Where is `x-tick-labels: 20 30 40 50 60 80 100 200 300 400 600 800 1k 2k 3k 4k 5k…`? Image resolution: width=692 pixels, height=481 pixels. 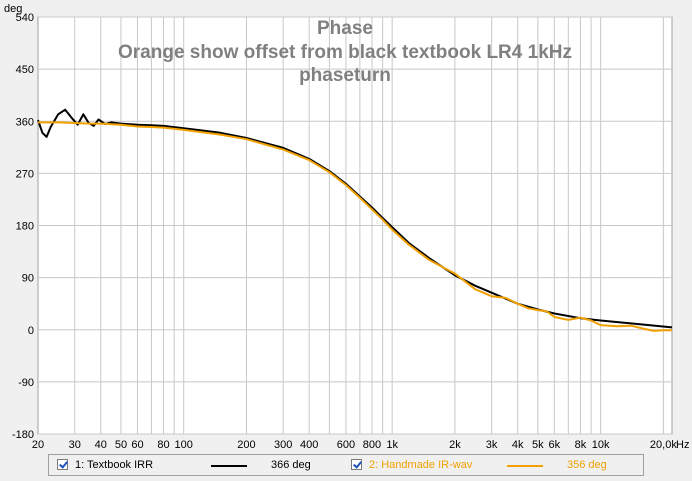
x-tick-labels: 20 30 40 50 60 80 100 200 300 400 600 800 1k 2k 3k 4k 5k… is located at coordinates (354, 445).